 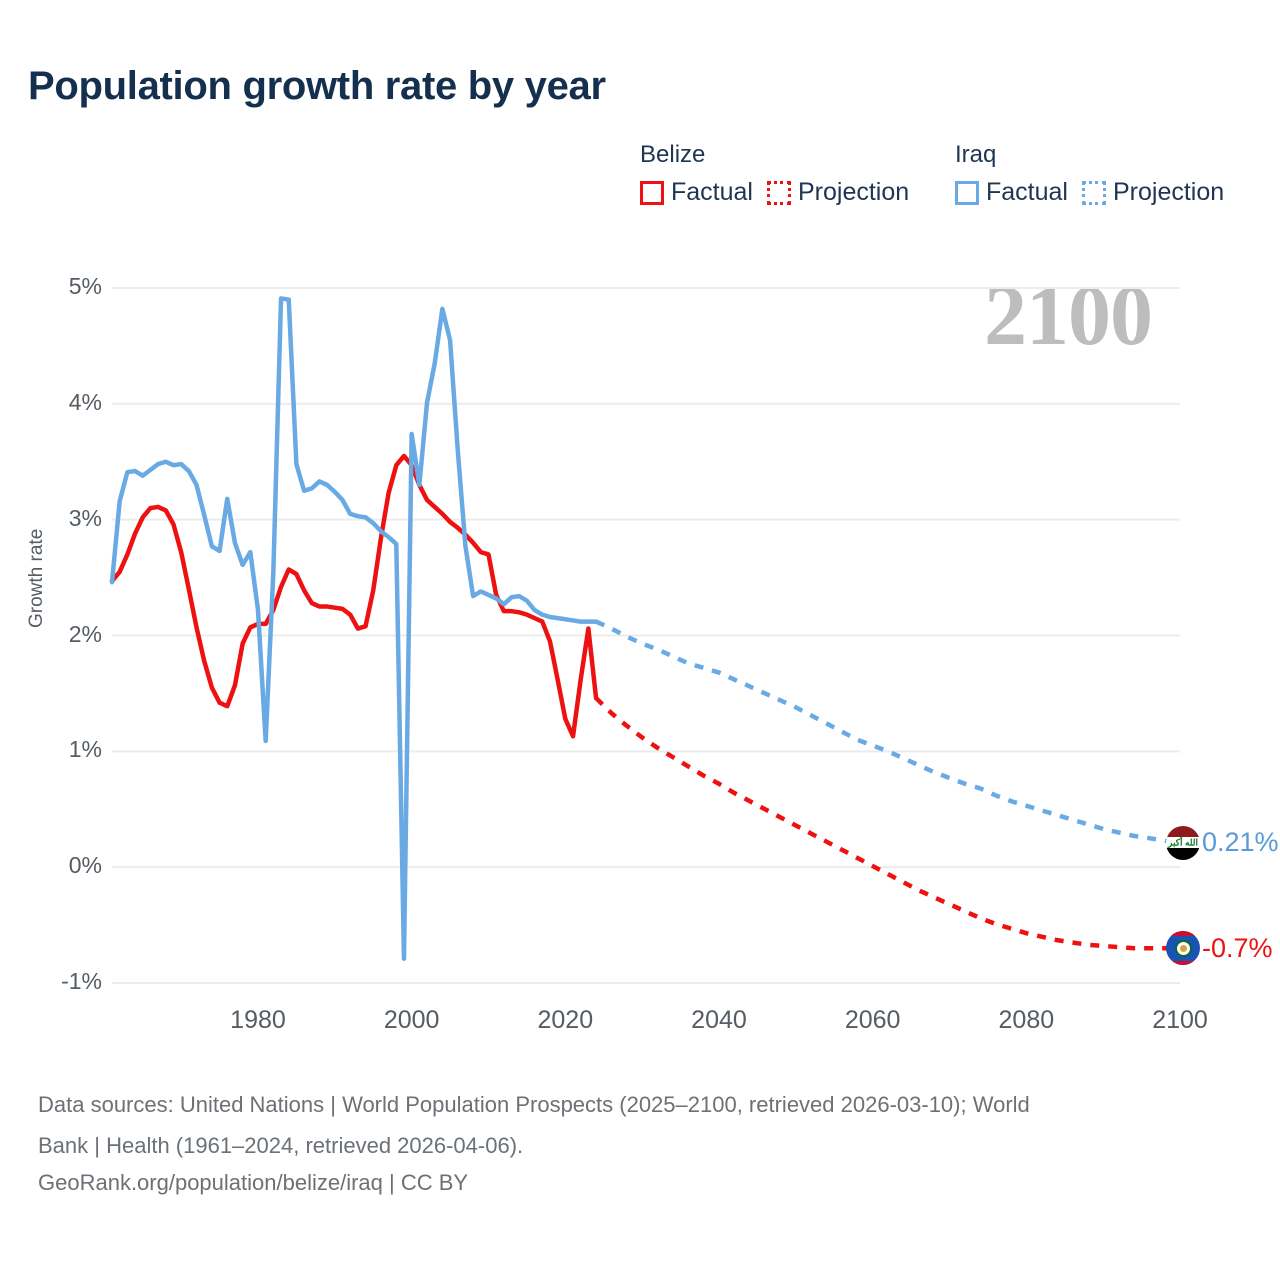 What do you see at coordinates (85, 286) in the screenshot?
I see `y-tick-label: 5%` at bounding box center [85, 286].